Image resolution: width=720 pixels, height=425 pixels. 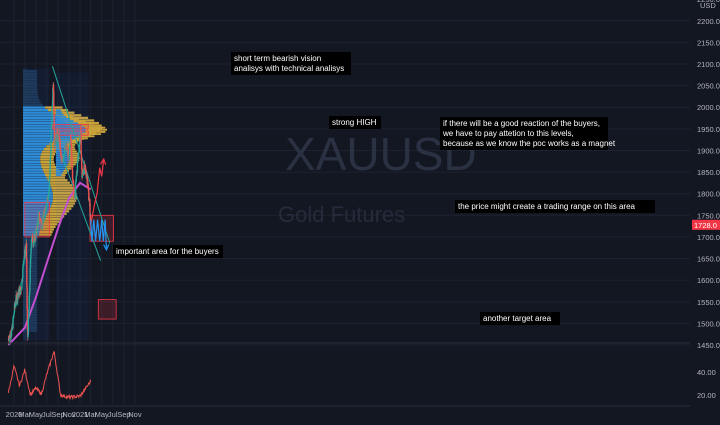 What do you see at coordinates (708, 2) in the screenshot?
I see `price-tick-label: 2250.0` at bounding box center [708, 2].